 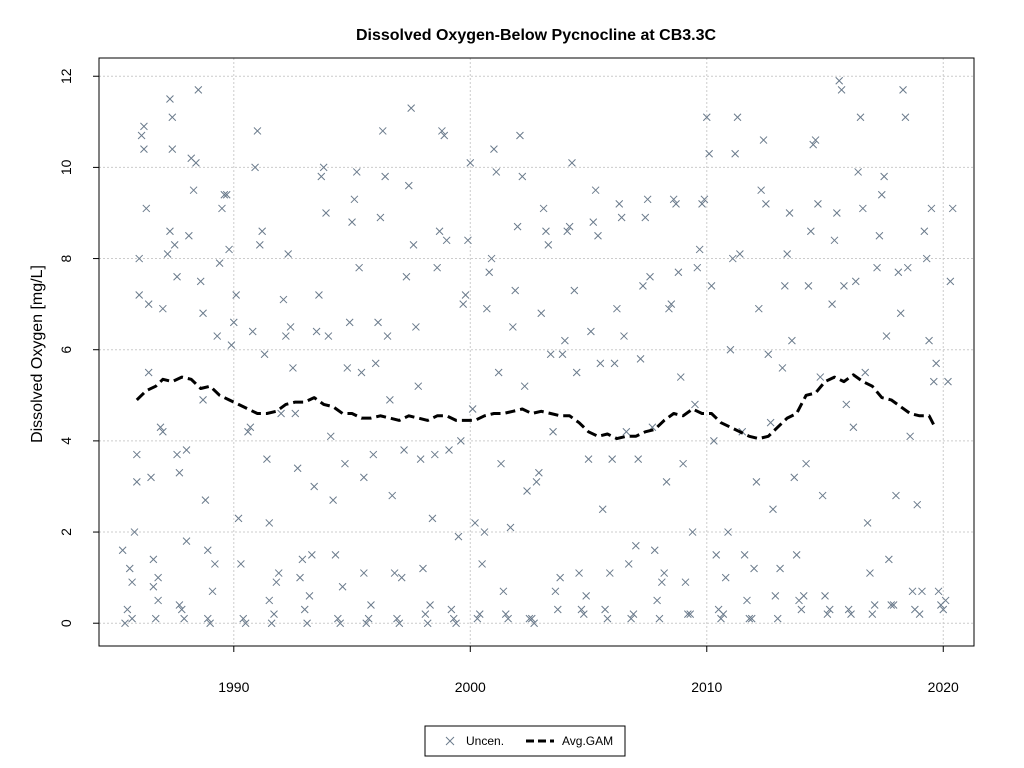 What do you see at coordinates (587, 741) in the screenshot?
I see `legend-label-gam: Avg.GAM` at bounding box center [587, 741].